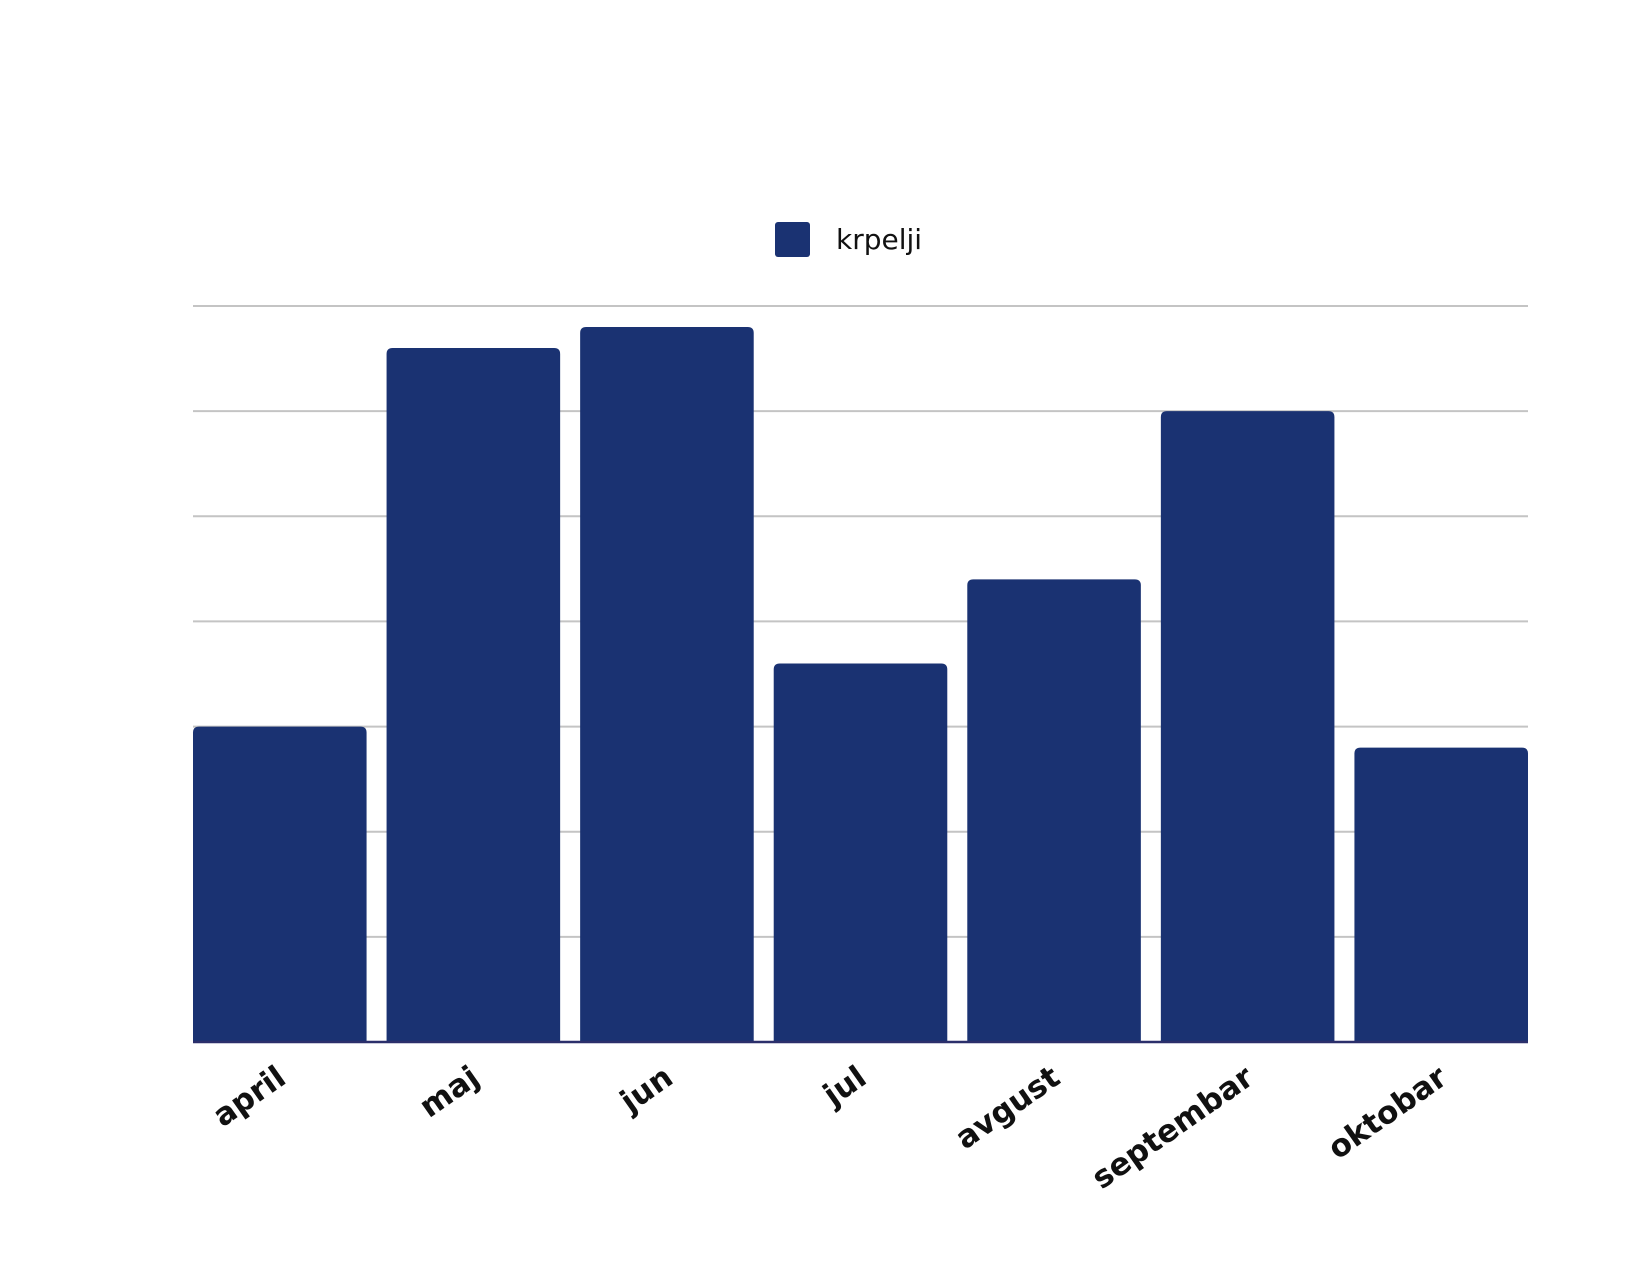 This screenshot has width=1650, height=1275. What do you see at coordinates (449, 1092) in the screenshot?
I see `x-tick-label-maj: maj` at bounding box center [449, 1092].